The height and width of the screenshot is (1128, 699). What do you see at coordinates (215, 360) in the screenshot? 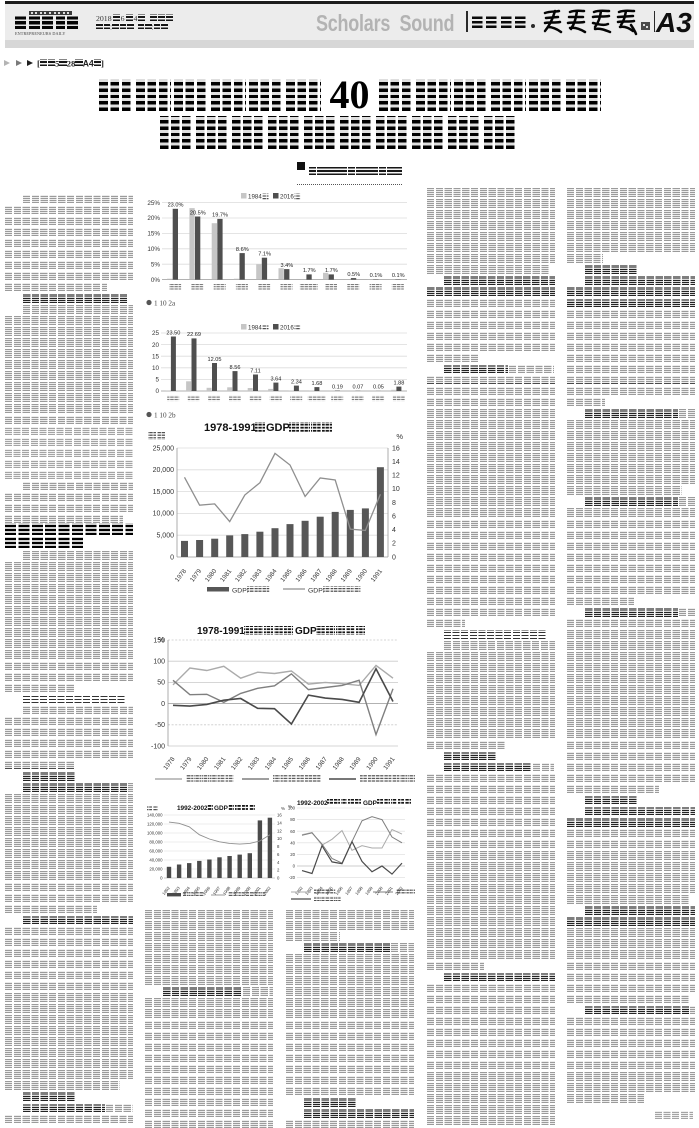
I see `svg-text: 12.05` at bounding box center [215, 360].